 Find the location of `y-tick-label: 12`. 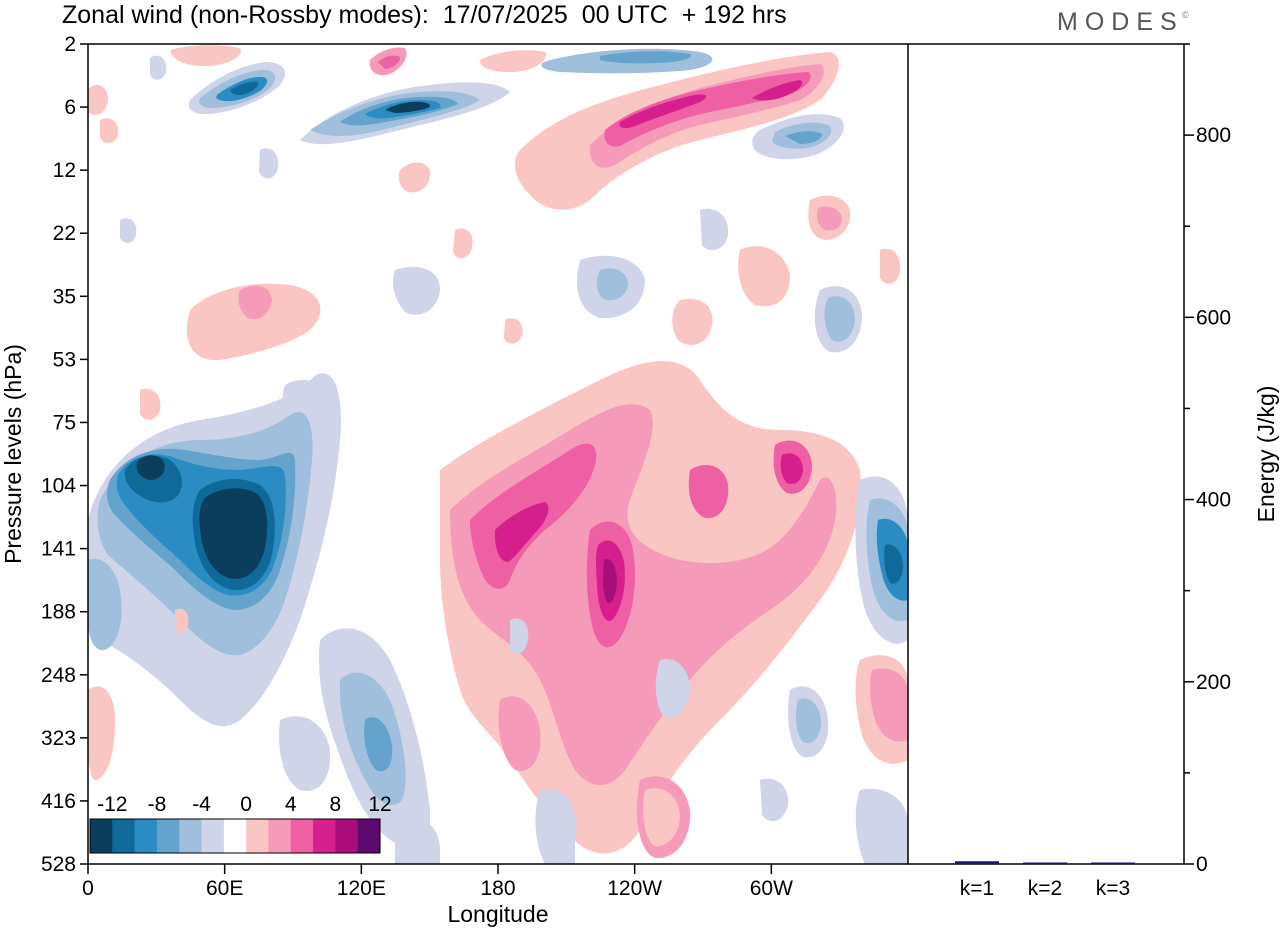

y-tick-label: 12 is located at coordinates (64, 170).